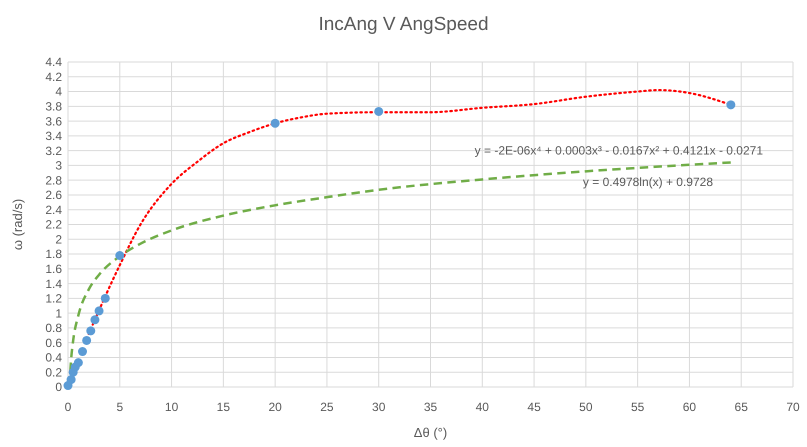  What do you see at coordinates (648, 182) in the screenshot?
I see `annotation: y = 0.4978ln(x) + 0.9728` at bounding box center [648, 182].